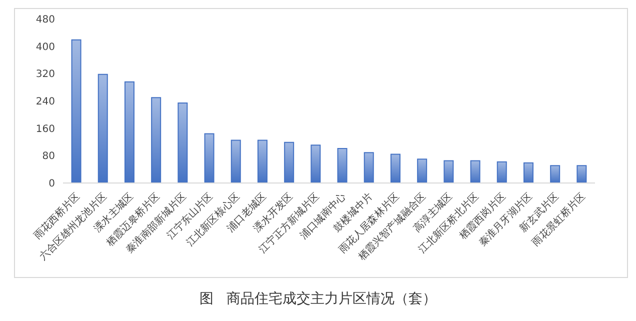 This screenshot has height=321, width=636. What do you see at coordinates (45, 129) in the screenshot?
I see `y-tick-label: 160` at bounding box center [45, 129].